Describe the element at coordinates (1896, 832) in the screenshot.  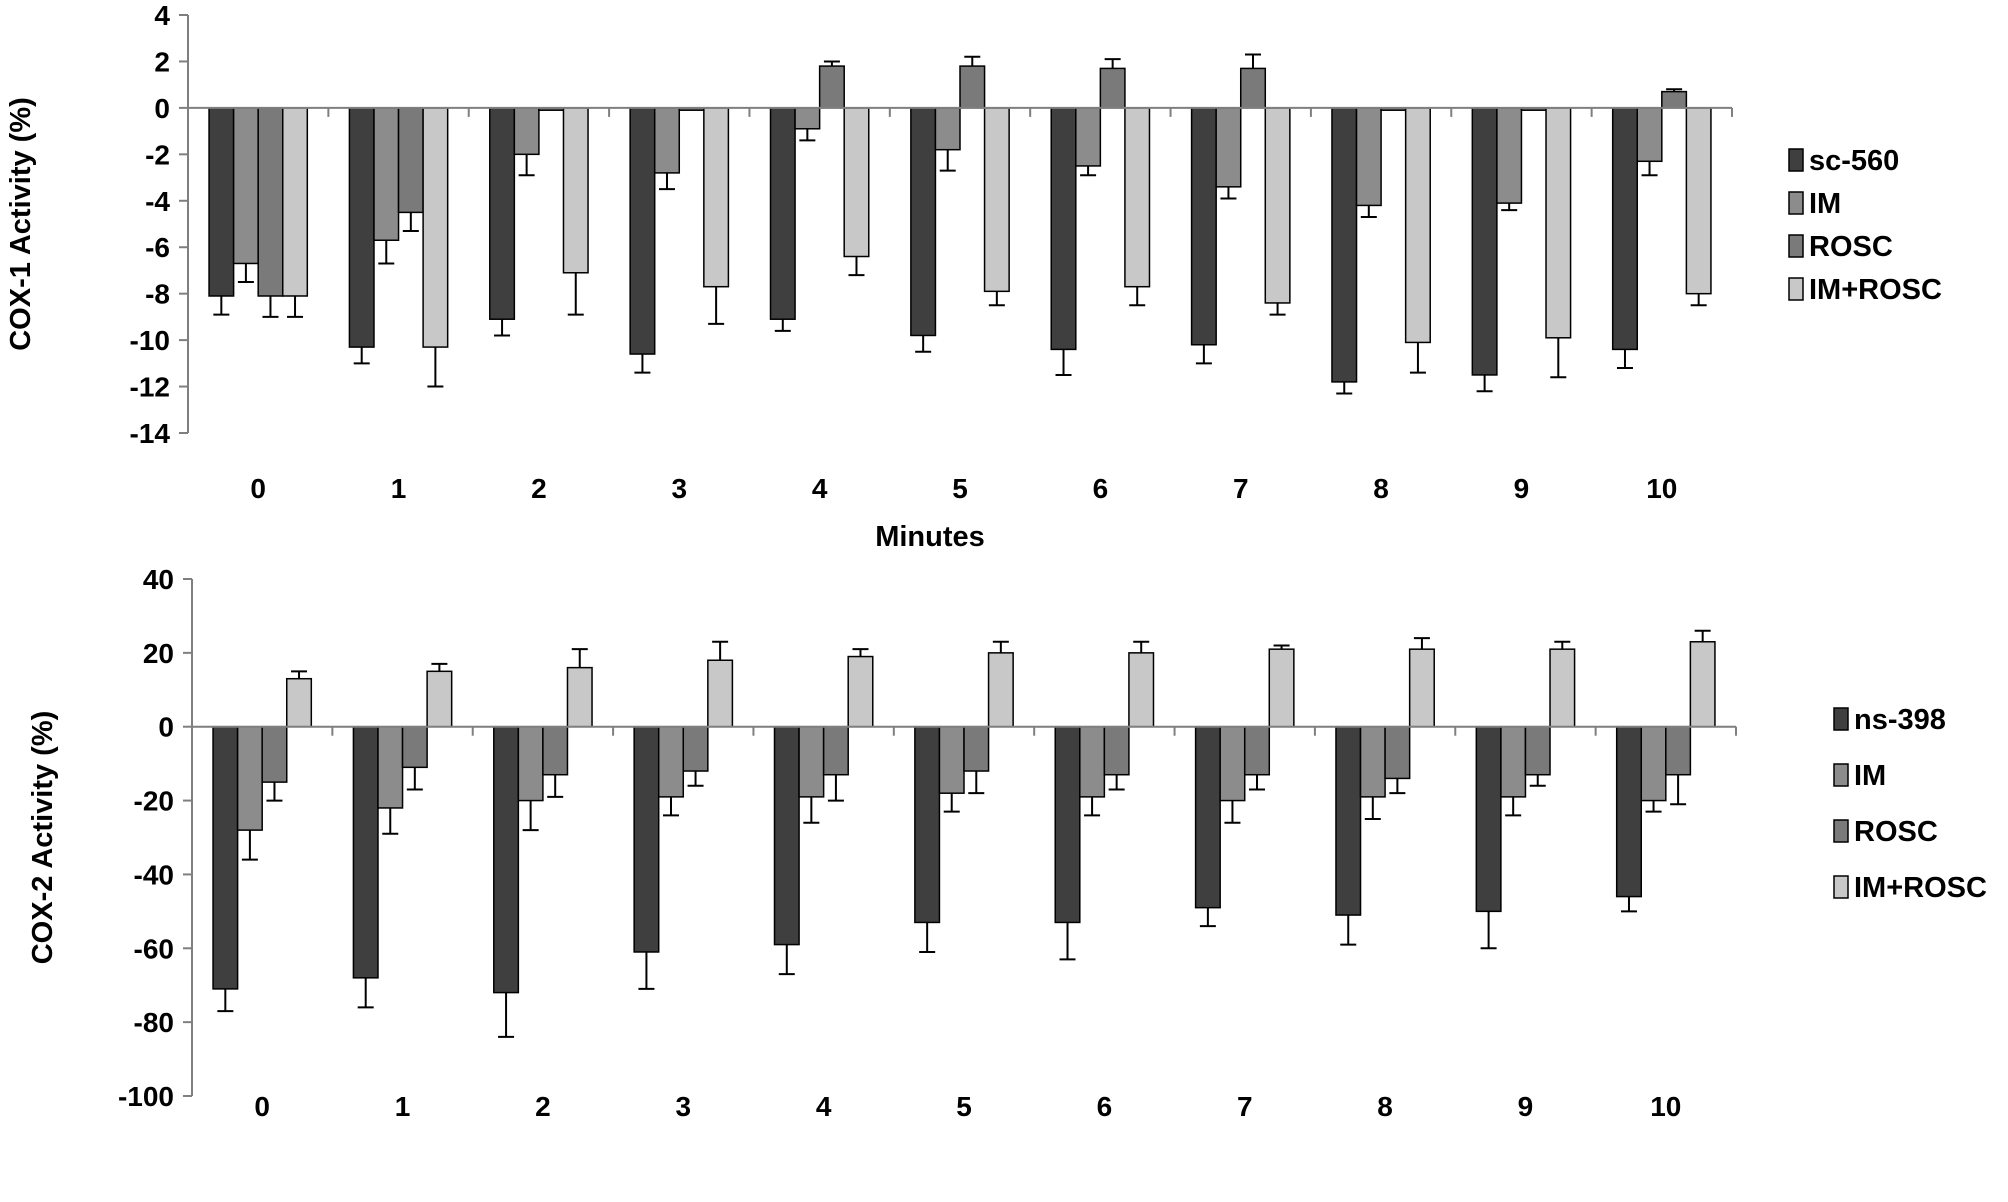
I see `cox2-legend-label: ROSC` at that location.